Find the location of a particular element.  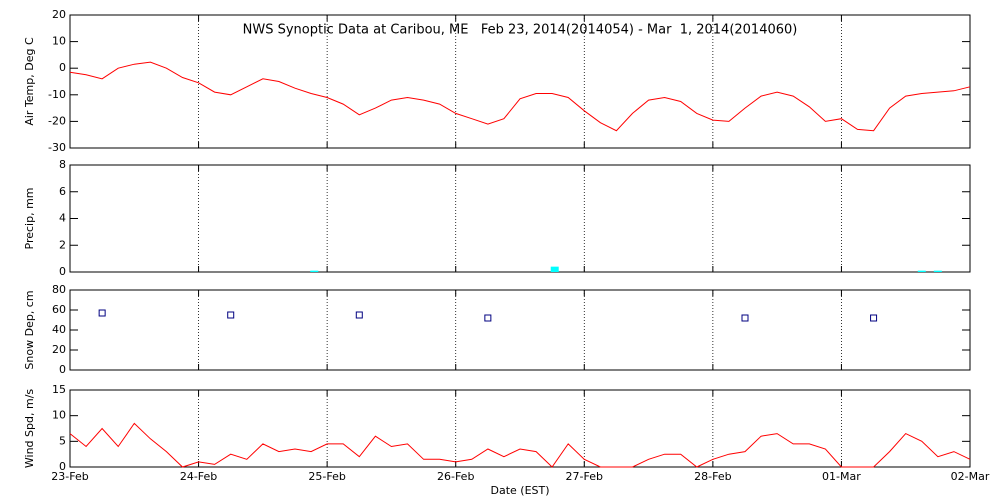

y-axis-label: Air Temp, Deg C is located at coordinates (29, 81).